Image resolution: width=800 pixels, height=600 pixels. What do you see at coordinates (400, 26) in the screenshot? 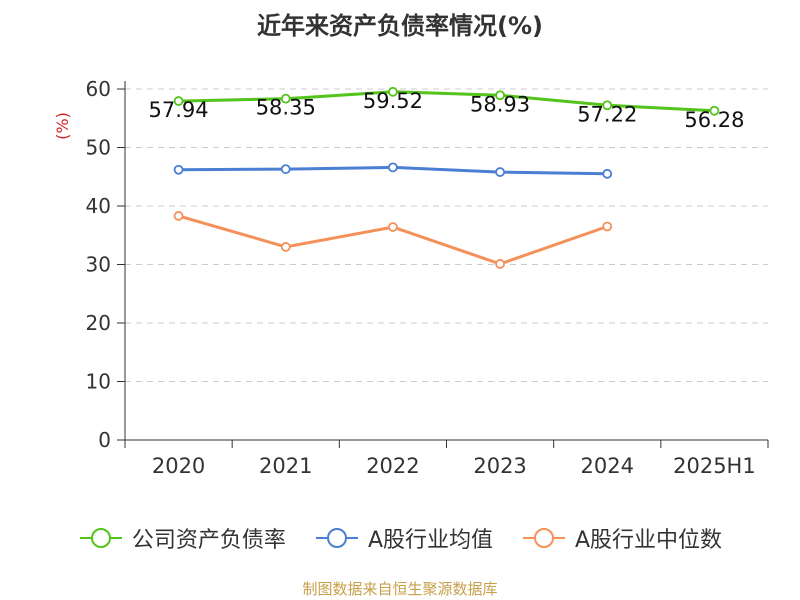
I see `chart-title: 近年来资产负债率情况(%)` at bounding box center [400, 26].